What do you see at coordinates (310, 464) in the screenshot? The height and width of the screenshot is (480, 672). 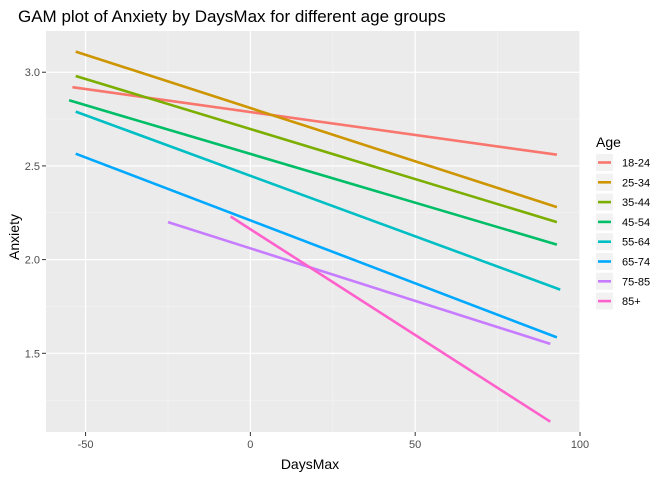 I see `x-axis-title: DaysMax` at bounding box center [310, 464].